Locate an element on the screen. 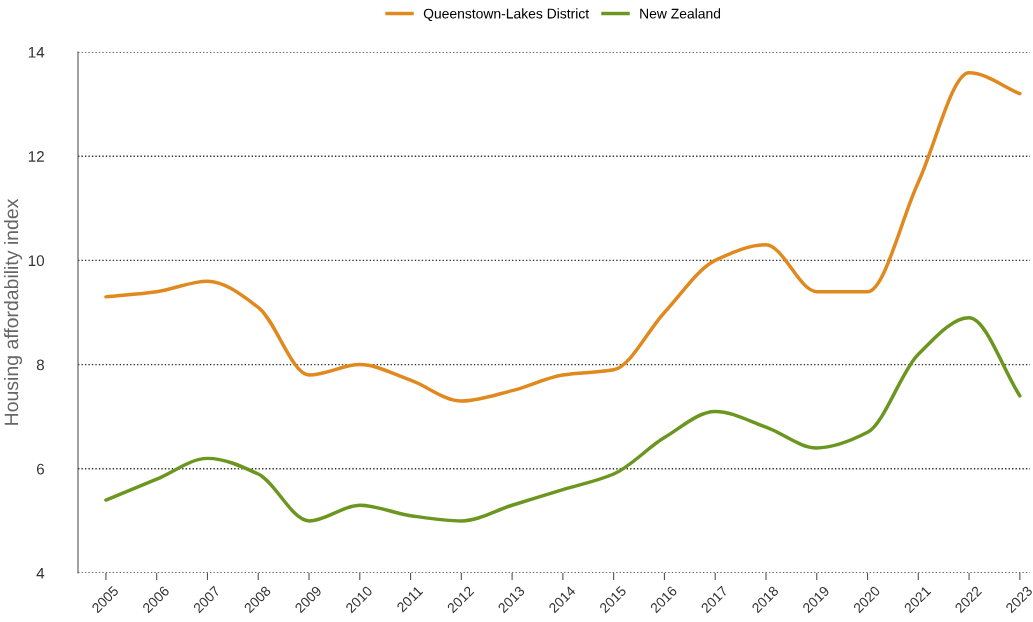 The image size is (1033, 622). y-tick-label: 8 is located at coordinates (40, 365).